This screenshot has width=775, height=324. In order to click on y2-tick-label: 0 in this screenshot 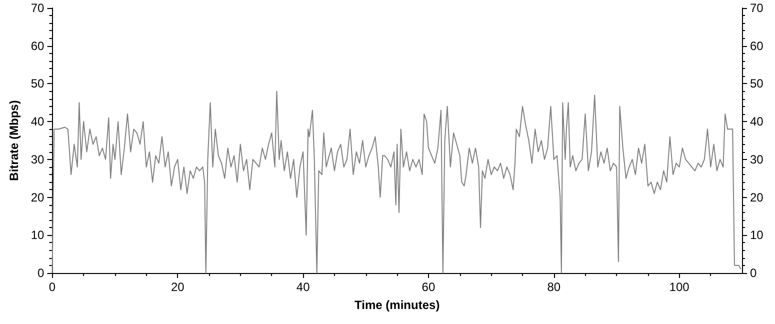, I will do `click(753, 273)`.